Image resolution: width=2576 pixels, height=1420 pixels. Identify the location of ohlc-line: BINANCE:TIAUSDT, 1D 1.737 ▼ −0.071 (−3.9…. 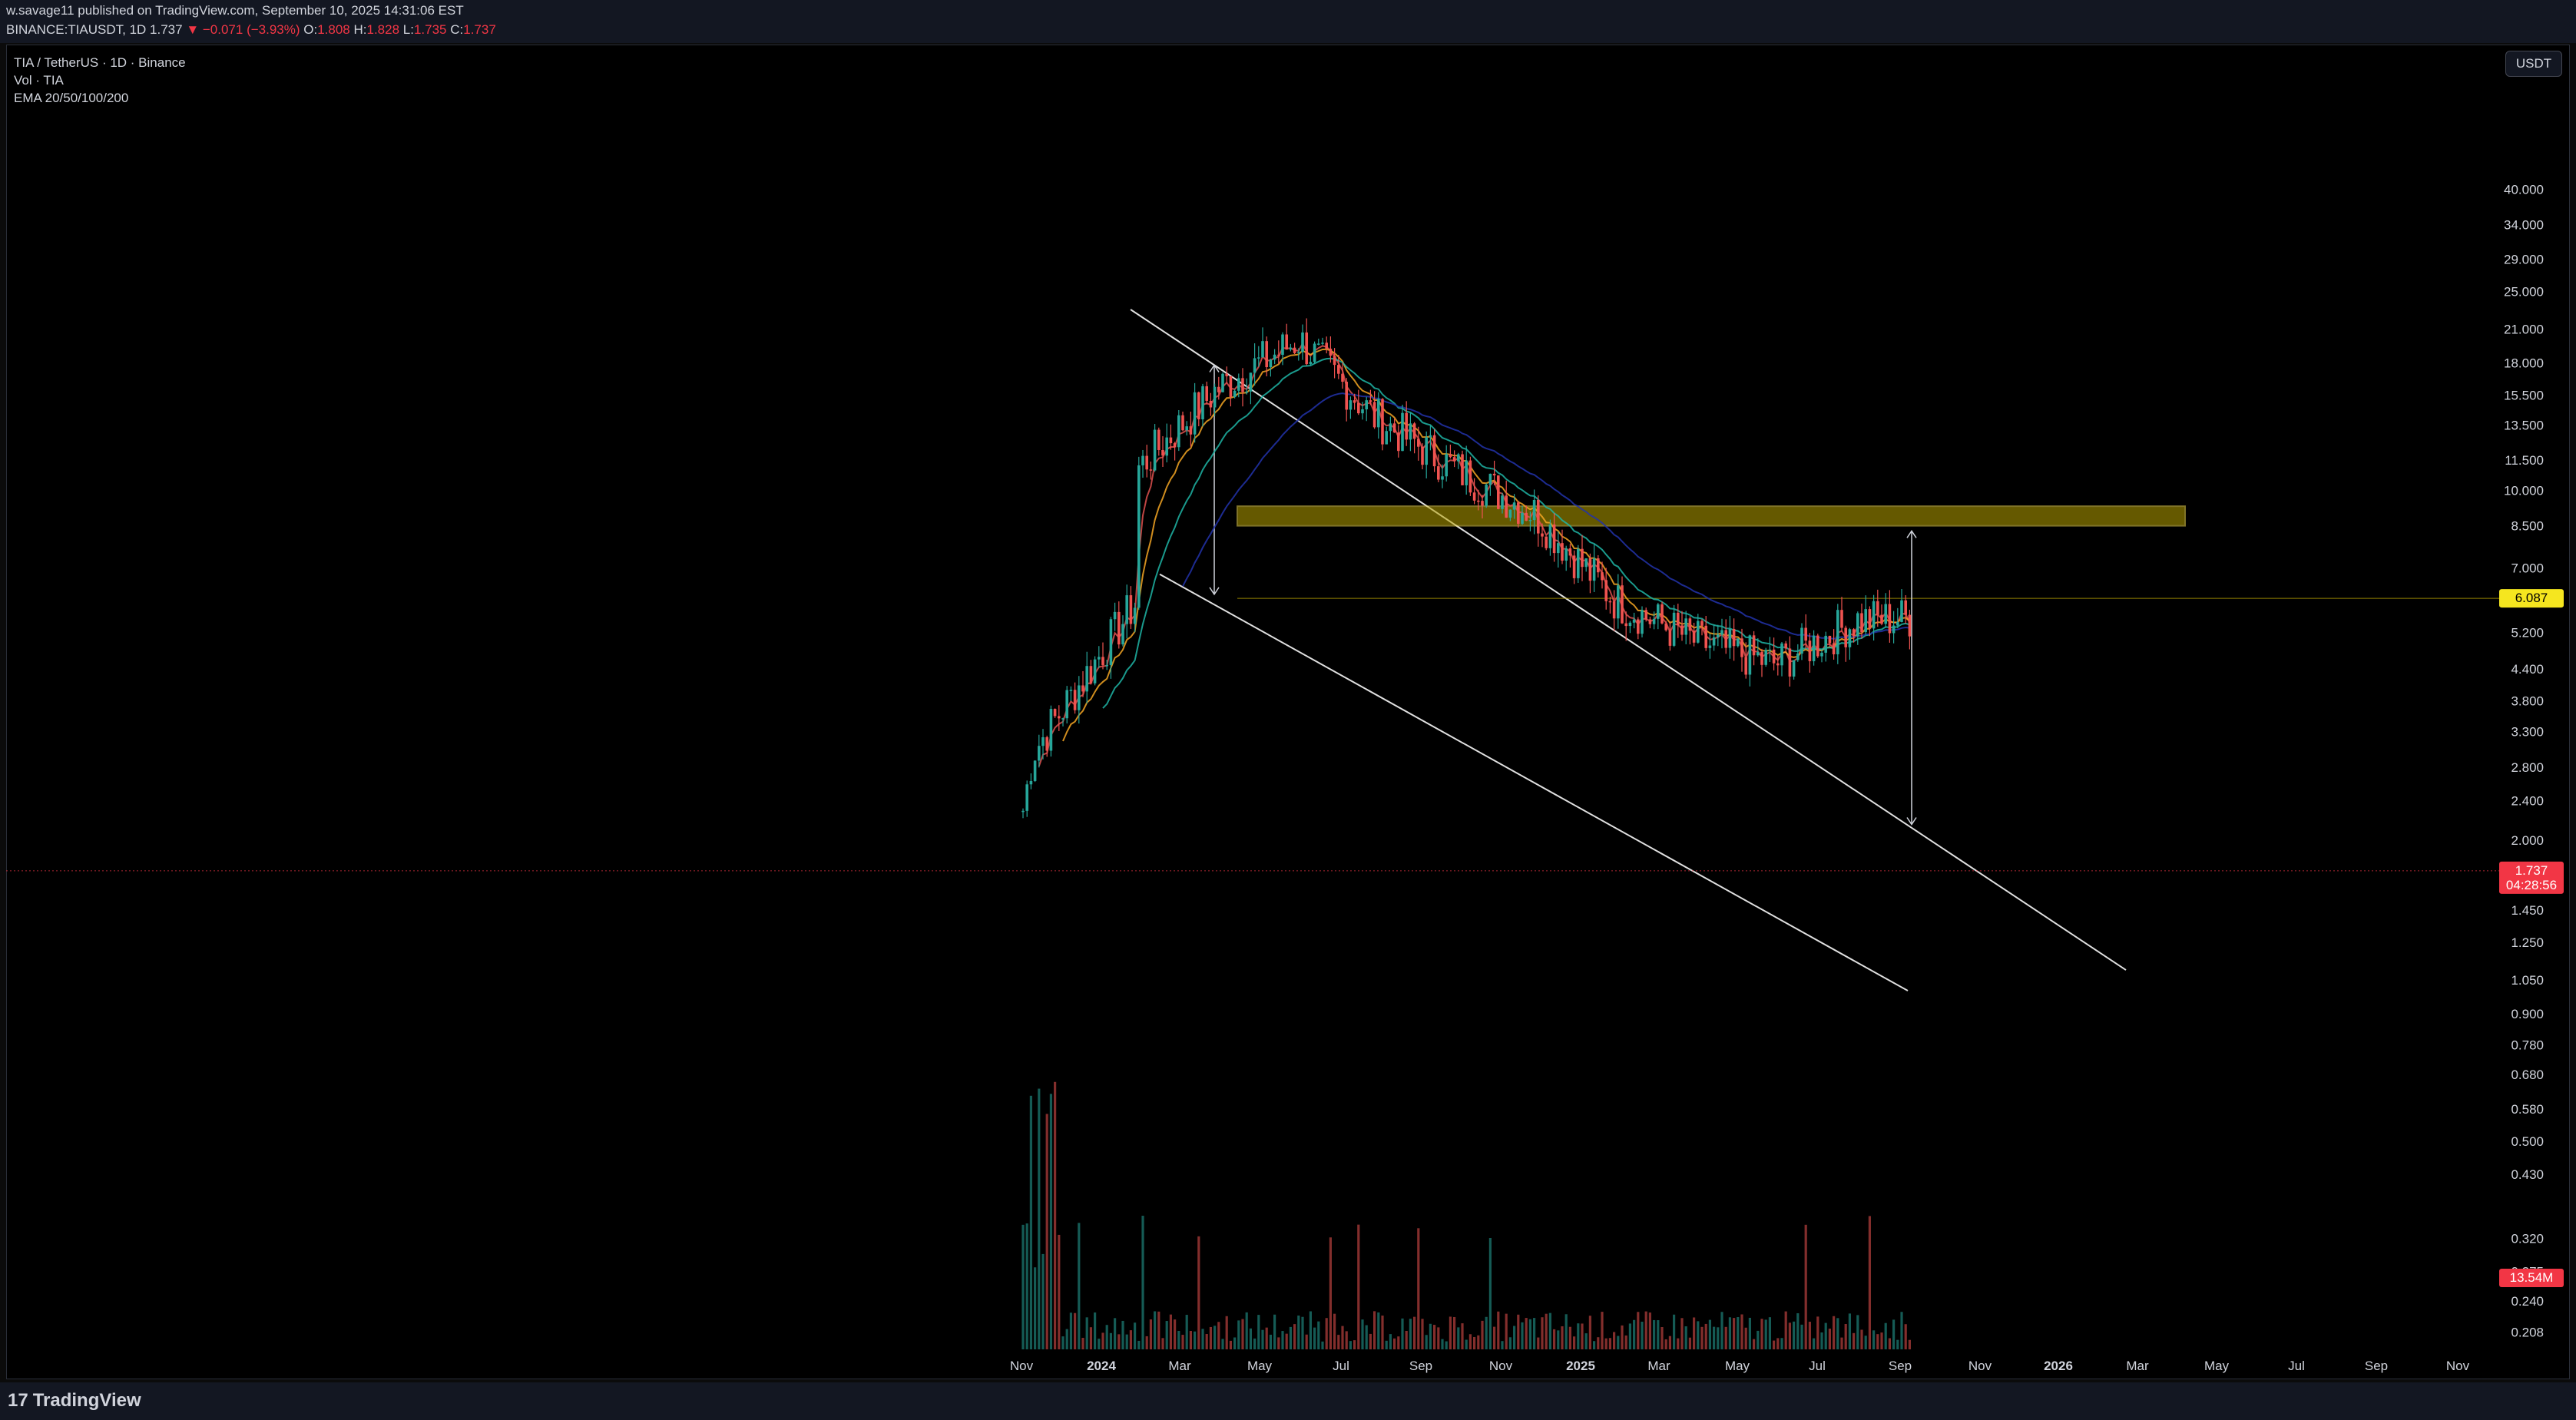
(251, 30).